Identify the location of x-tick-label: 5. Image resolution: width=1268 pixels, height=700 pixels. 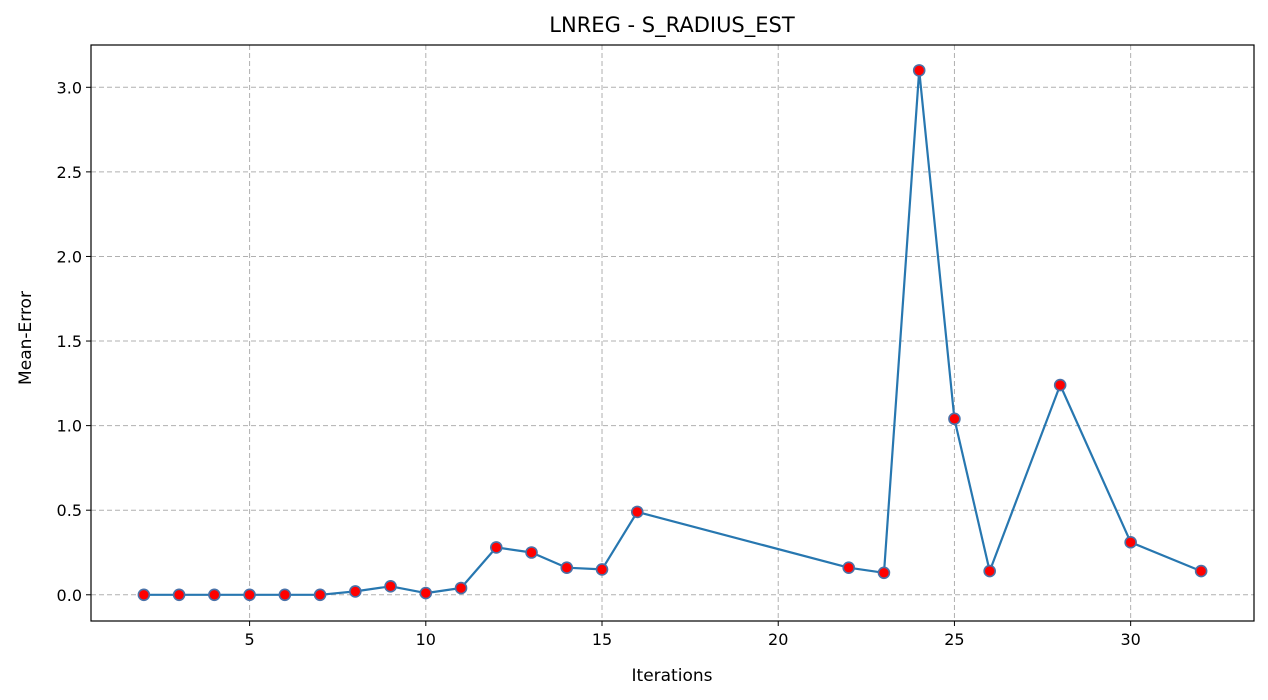
(249, 639).